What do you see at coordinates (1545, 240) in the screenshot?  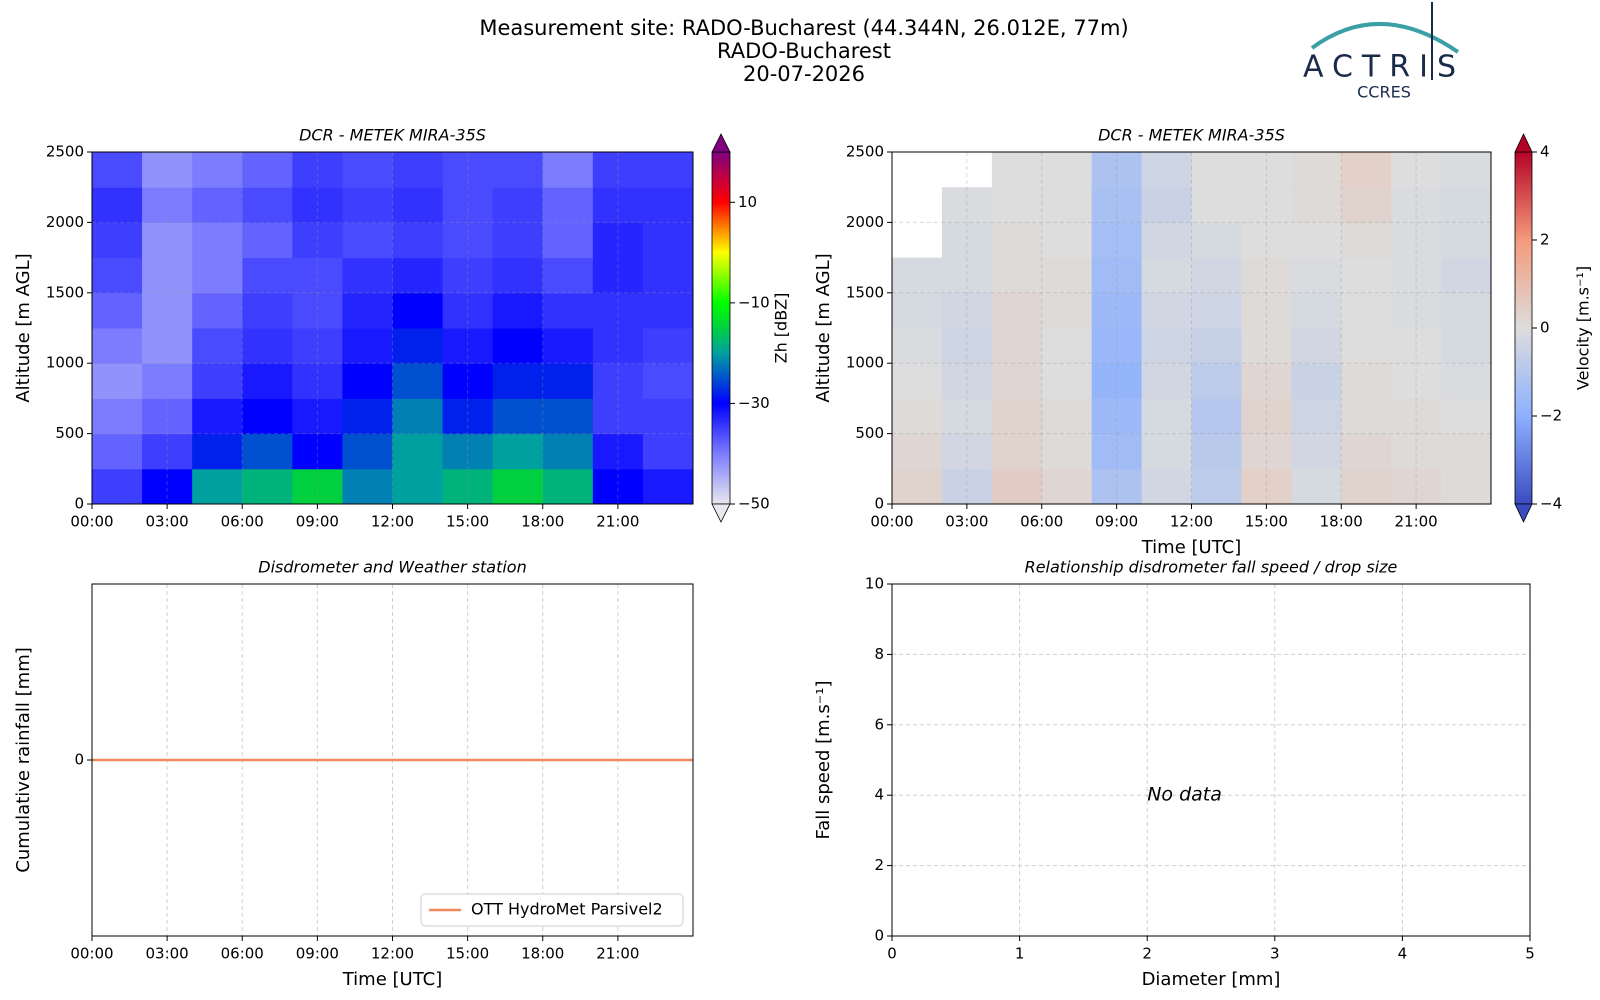 I see `colorbar-tick-label: 2` at bounding box center [1545, 240].